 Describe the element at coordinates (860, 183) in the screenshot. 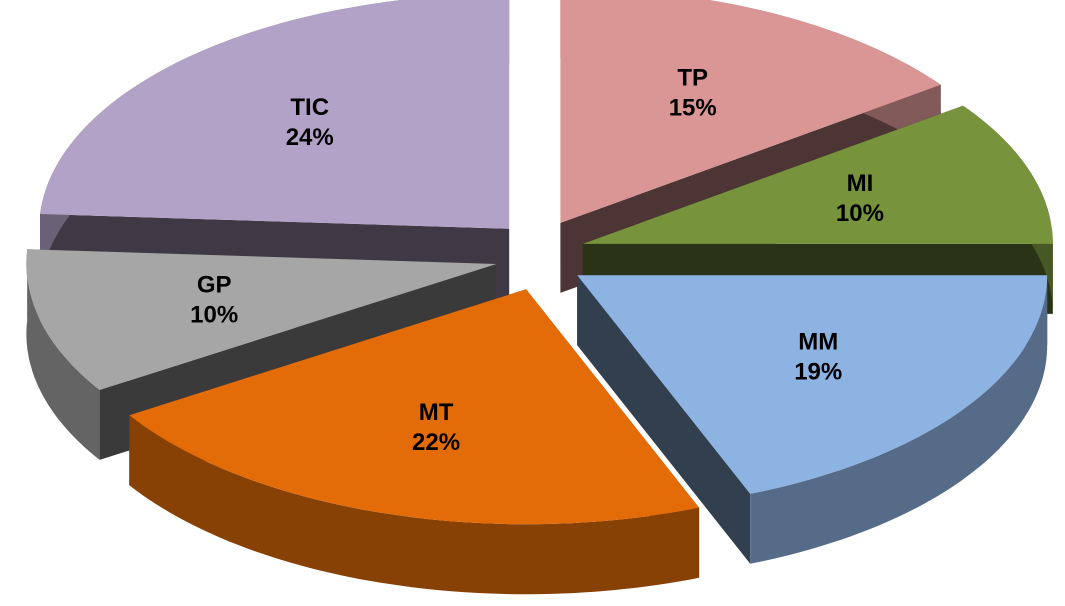

I see `slice-label: MI` at that location.